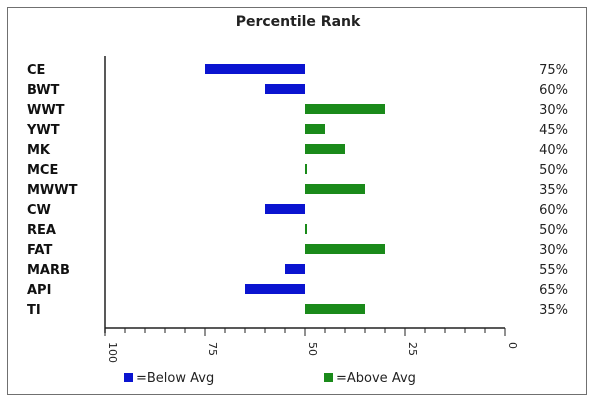 The height and width of the screenshot is (403, 596). What do you see at coordinates (175, 378) in the screenshot?
I see `legend-label: =Below Avg` at bounding box center [175, 378].